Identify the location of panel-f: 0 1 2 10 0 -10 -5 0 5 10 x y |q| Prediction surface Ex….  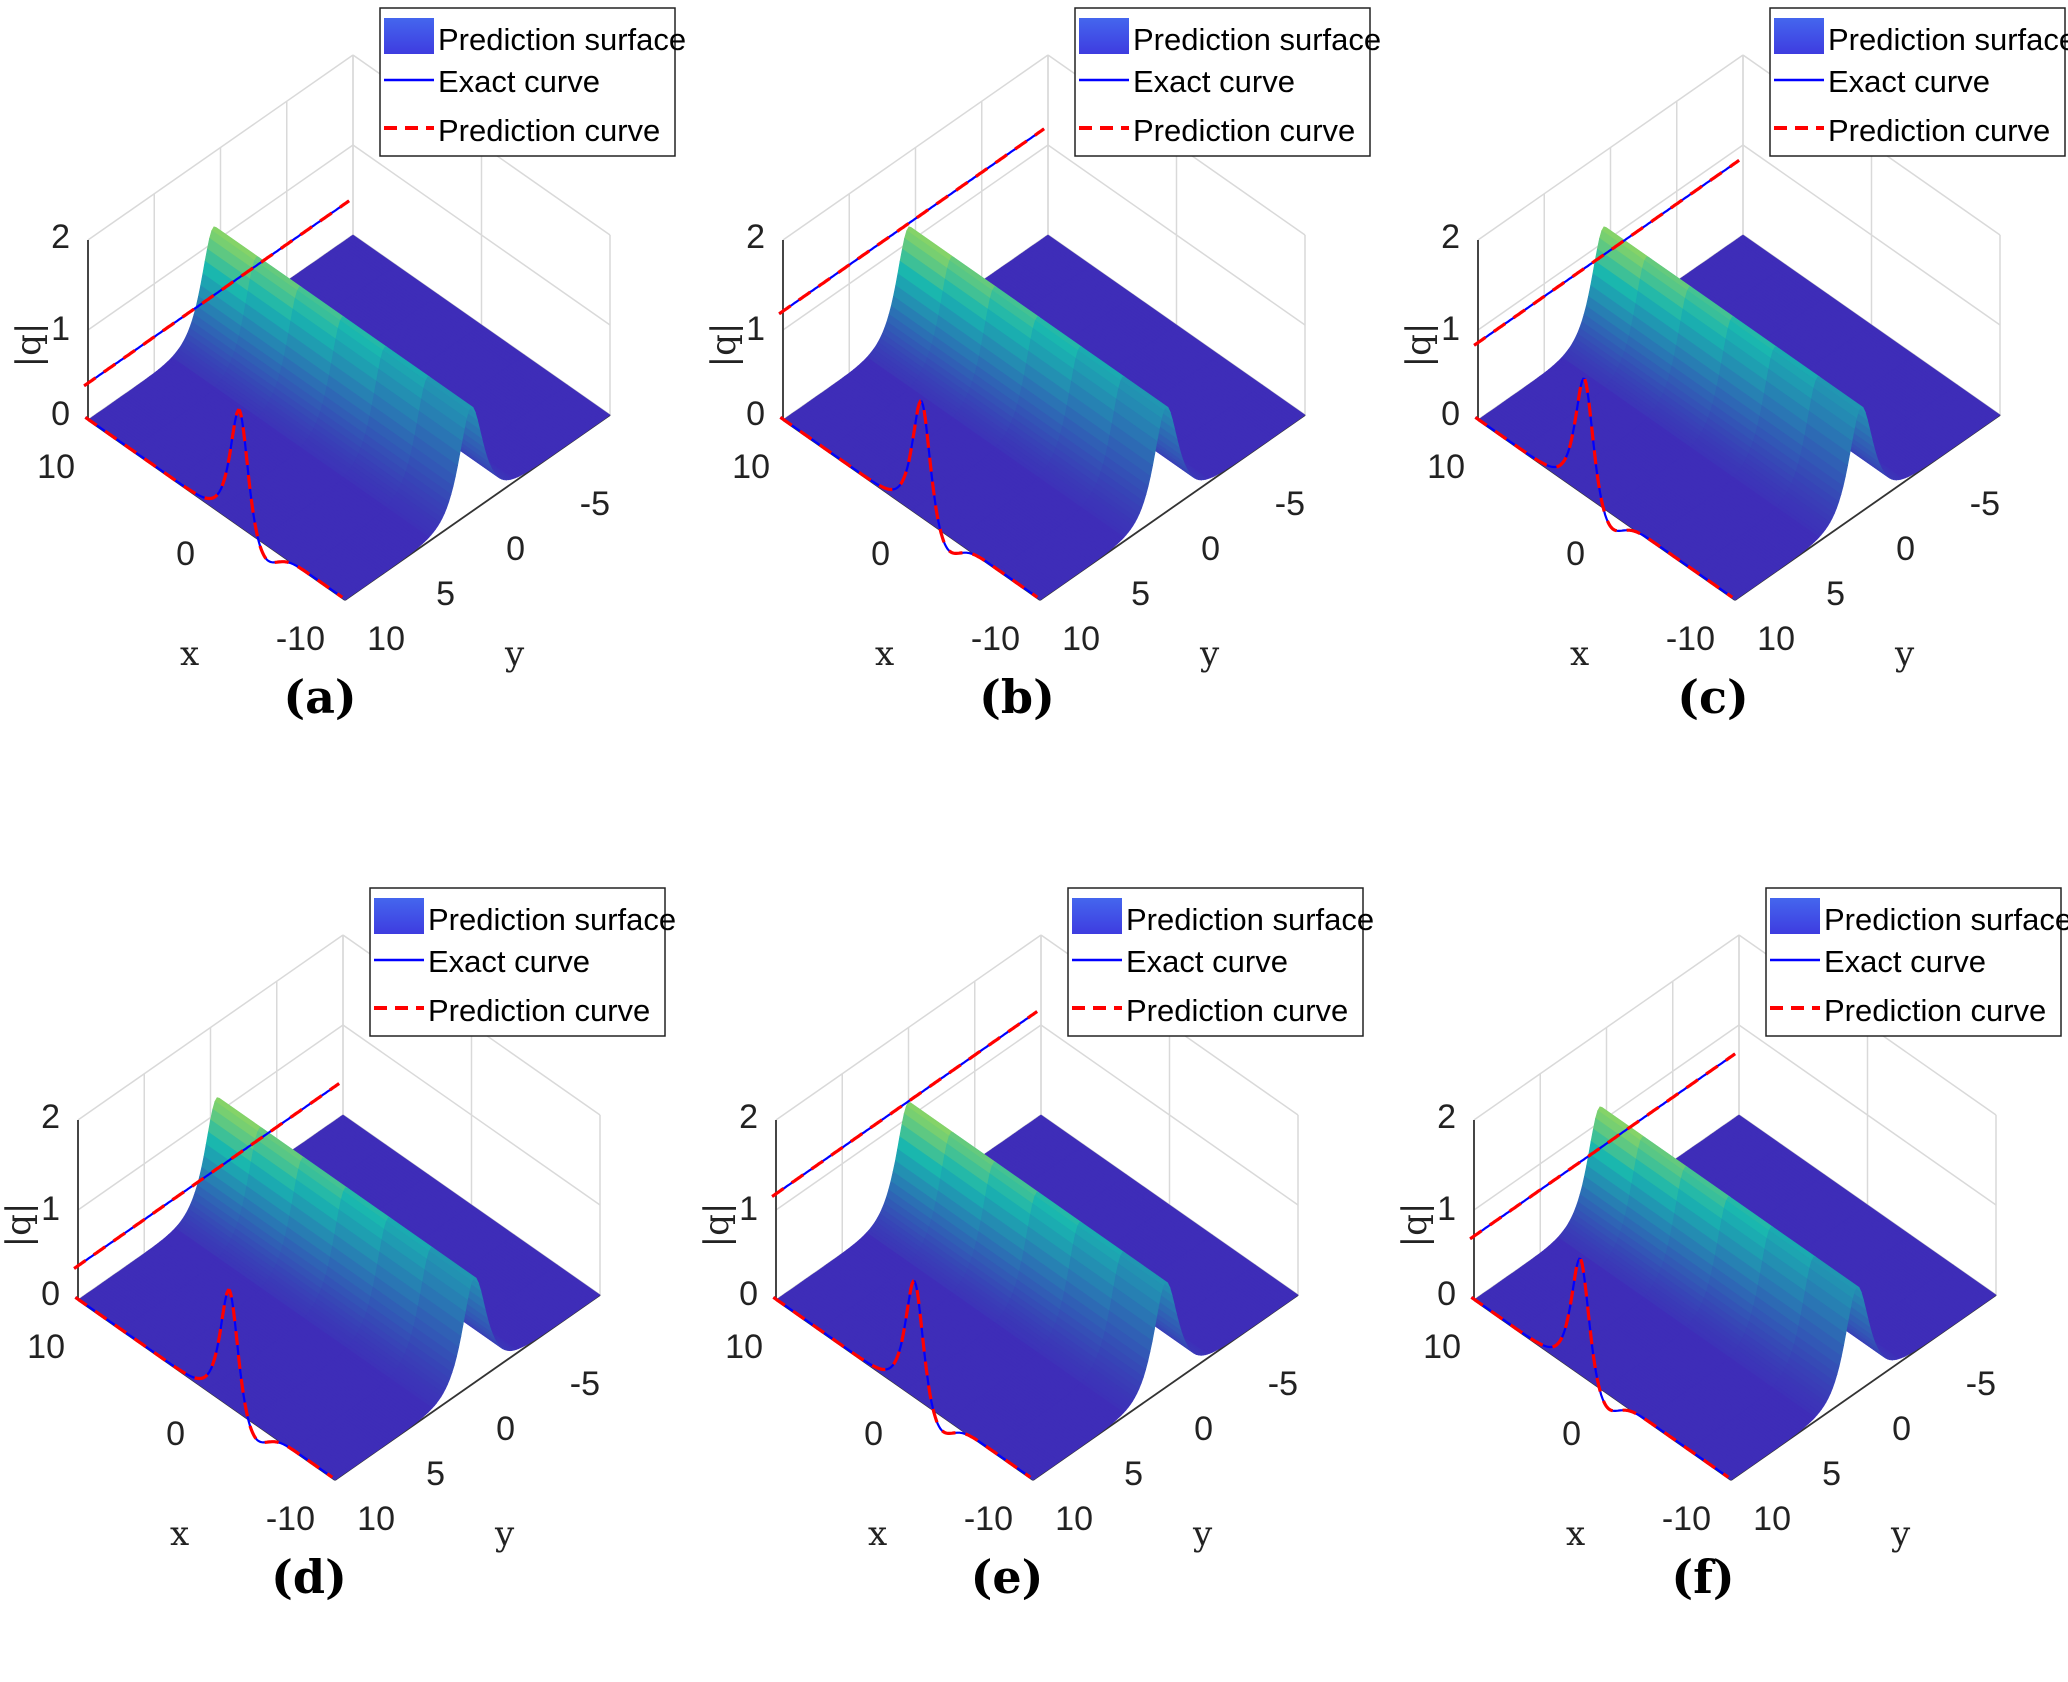
(1731, 1220).